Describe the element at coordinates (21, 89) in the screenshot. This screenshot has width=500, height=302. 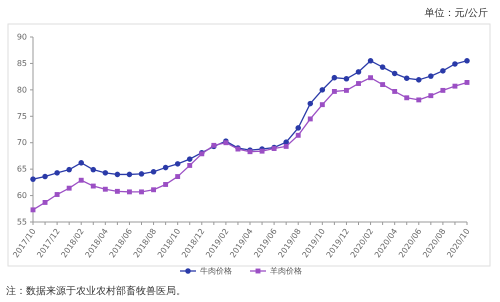
I see `y-tick-label: 80` at that location.